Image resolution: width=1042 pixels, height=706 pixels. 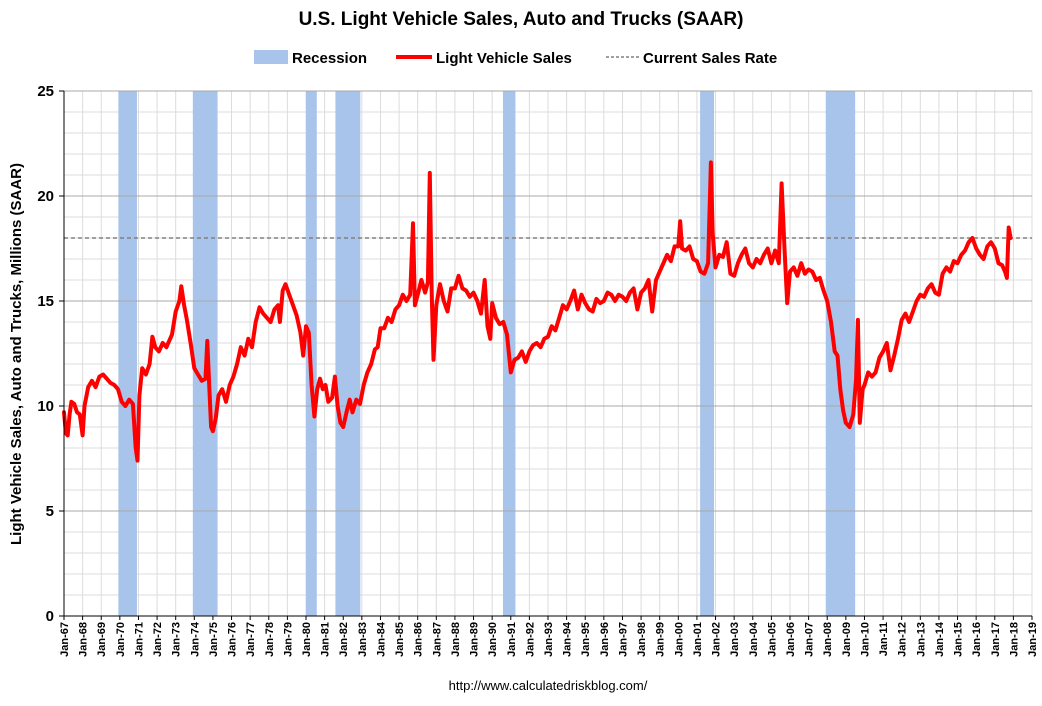 What do you see at coordinates (710, 58) in the screenshot?
I see `legend-label-current-rate: Current Sales Rate` at bounding box center [710, 58].